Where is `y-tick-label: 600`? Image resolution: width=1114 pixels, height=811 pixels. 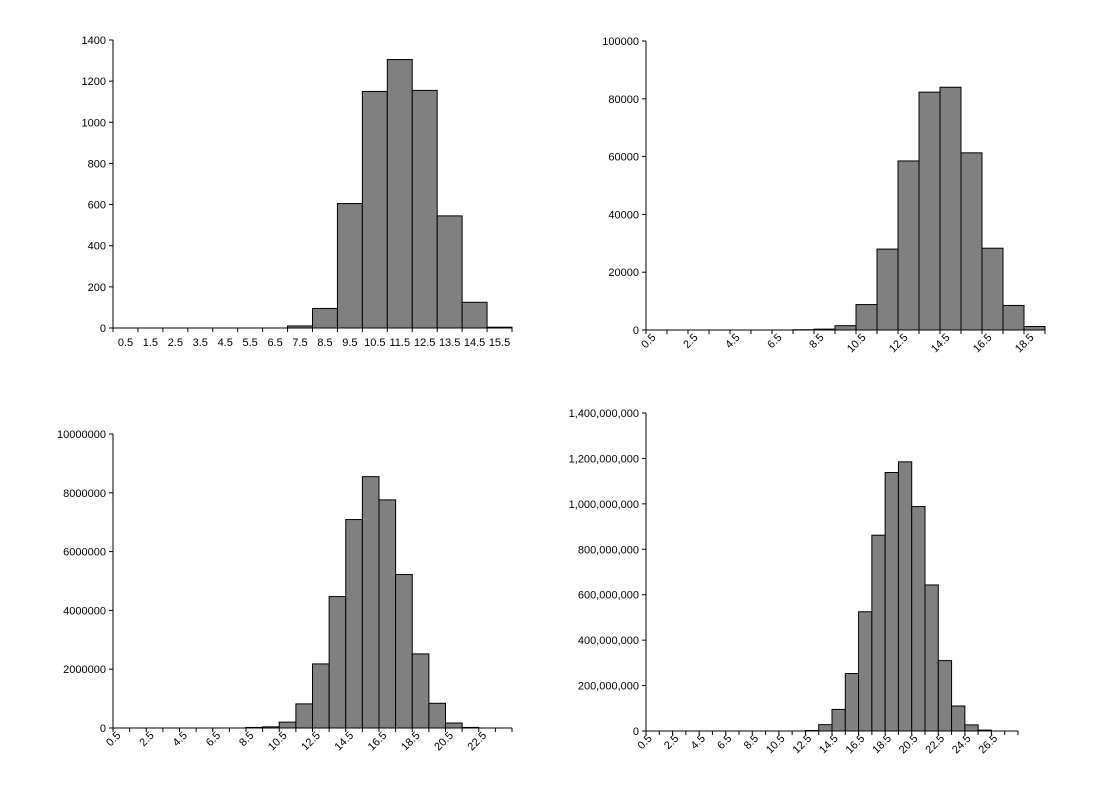 y-tick-label: 600 is located at coordinates (97, 206).